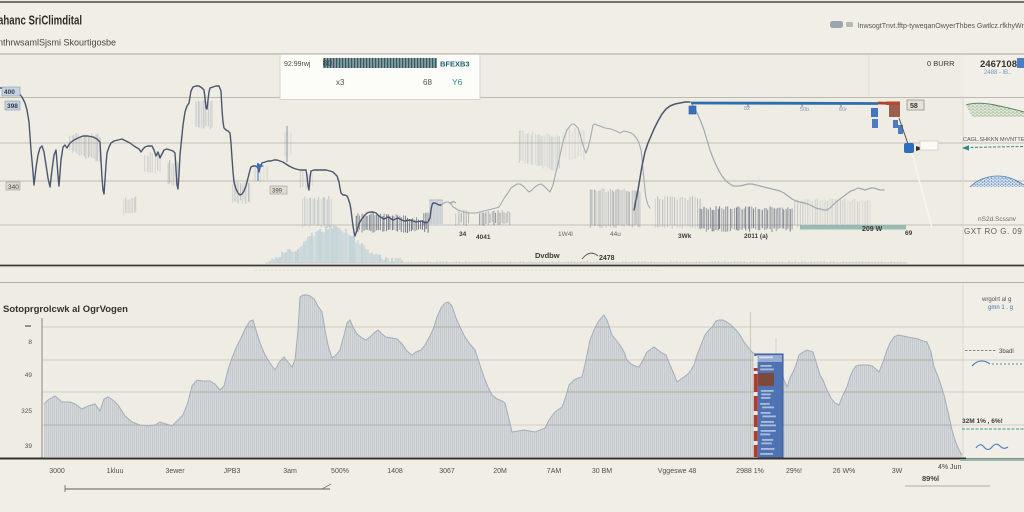 The height and width of the screenshot is (512, 1024). Describe the element at coordinates (457, 82) in the screenshot. I see `svg-text: Y6` at that location.